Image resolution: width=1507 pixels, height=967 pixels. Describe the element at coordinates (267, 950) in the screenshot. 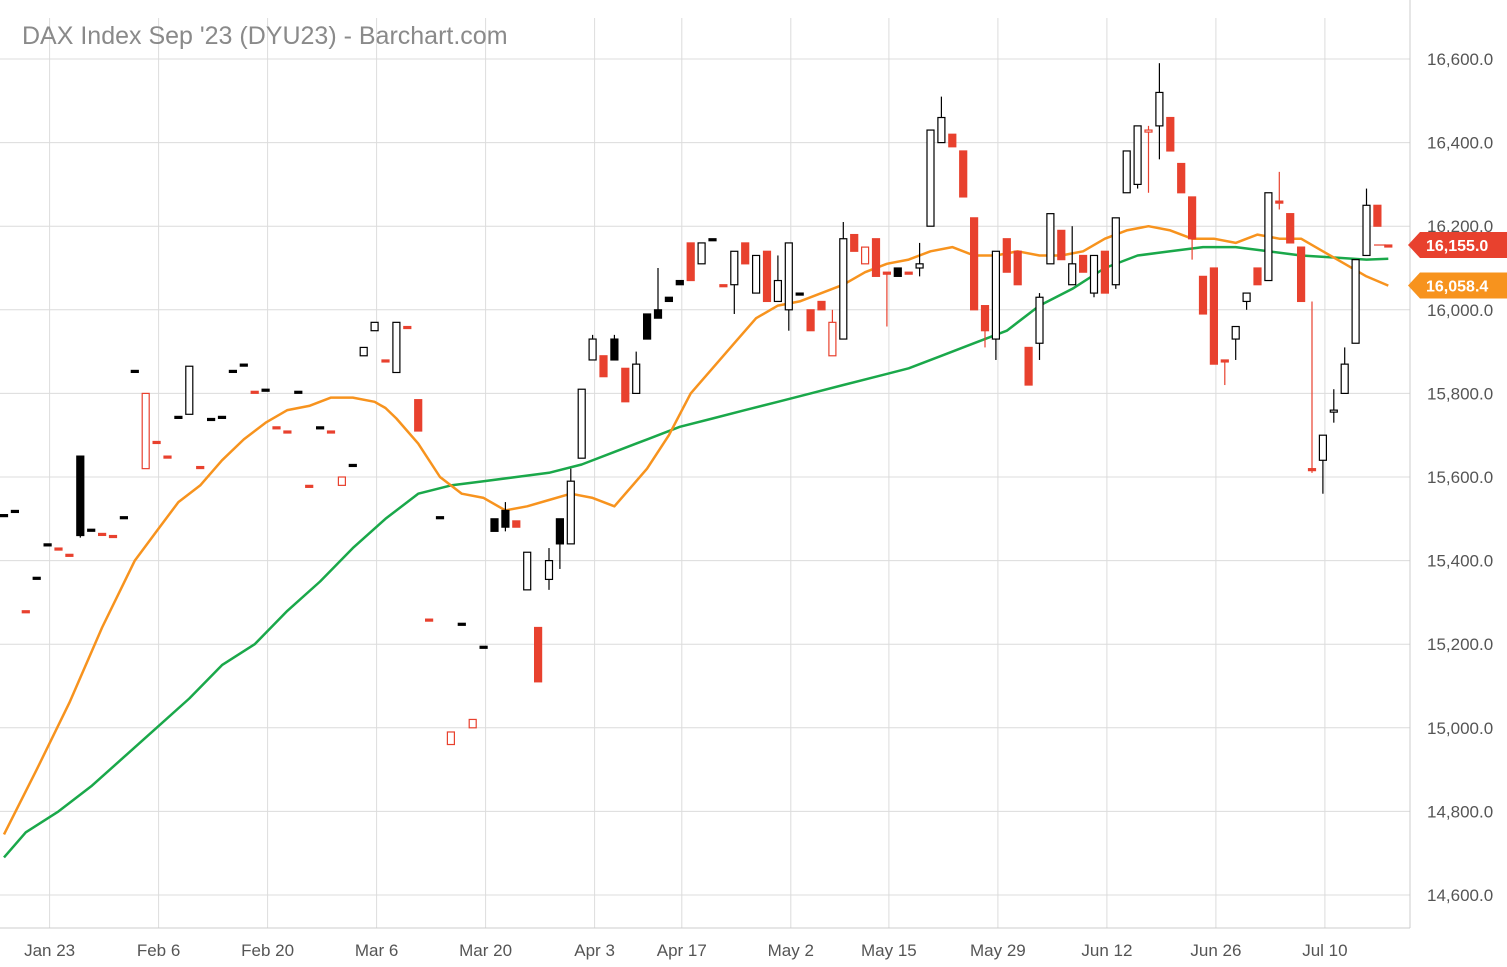

I see `x-tick-label: Feb 20` at that location.